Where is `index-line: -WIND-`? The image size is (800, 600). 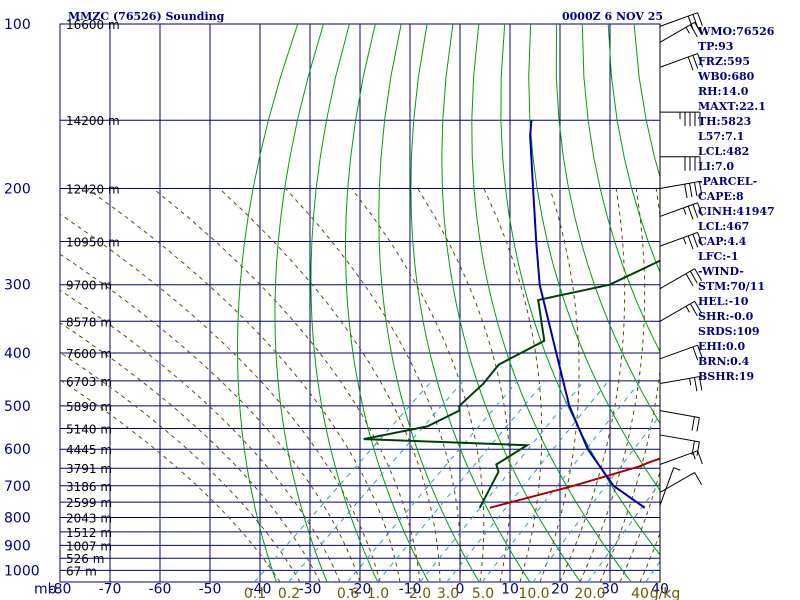 index-line: -WIND- is located at coordinates (721, 271).